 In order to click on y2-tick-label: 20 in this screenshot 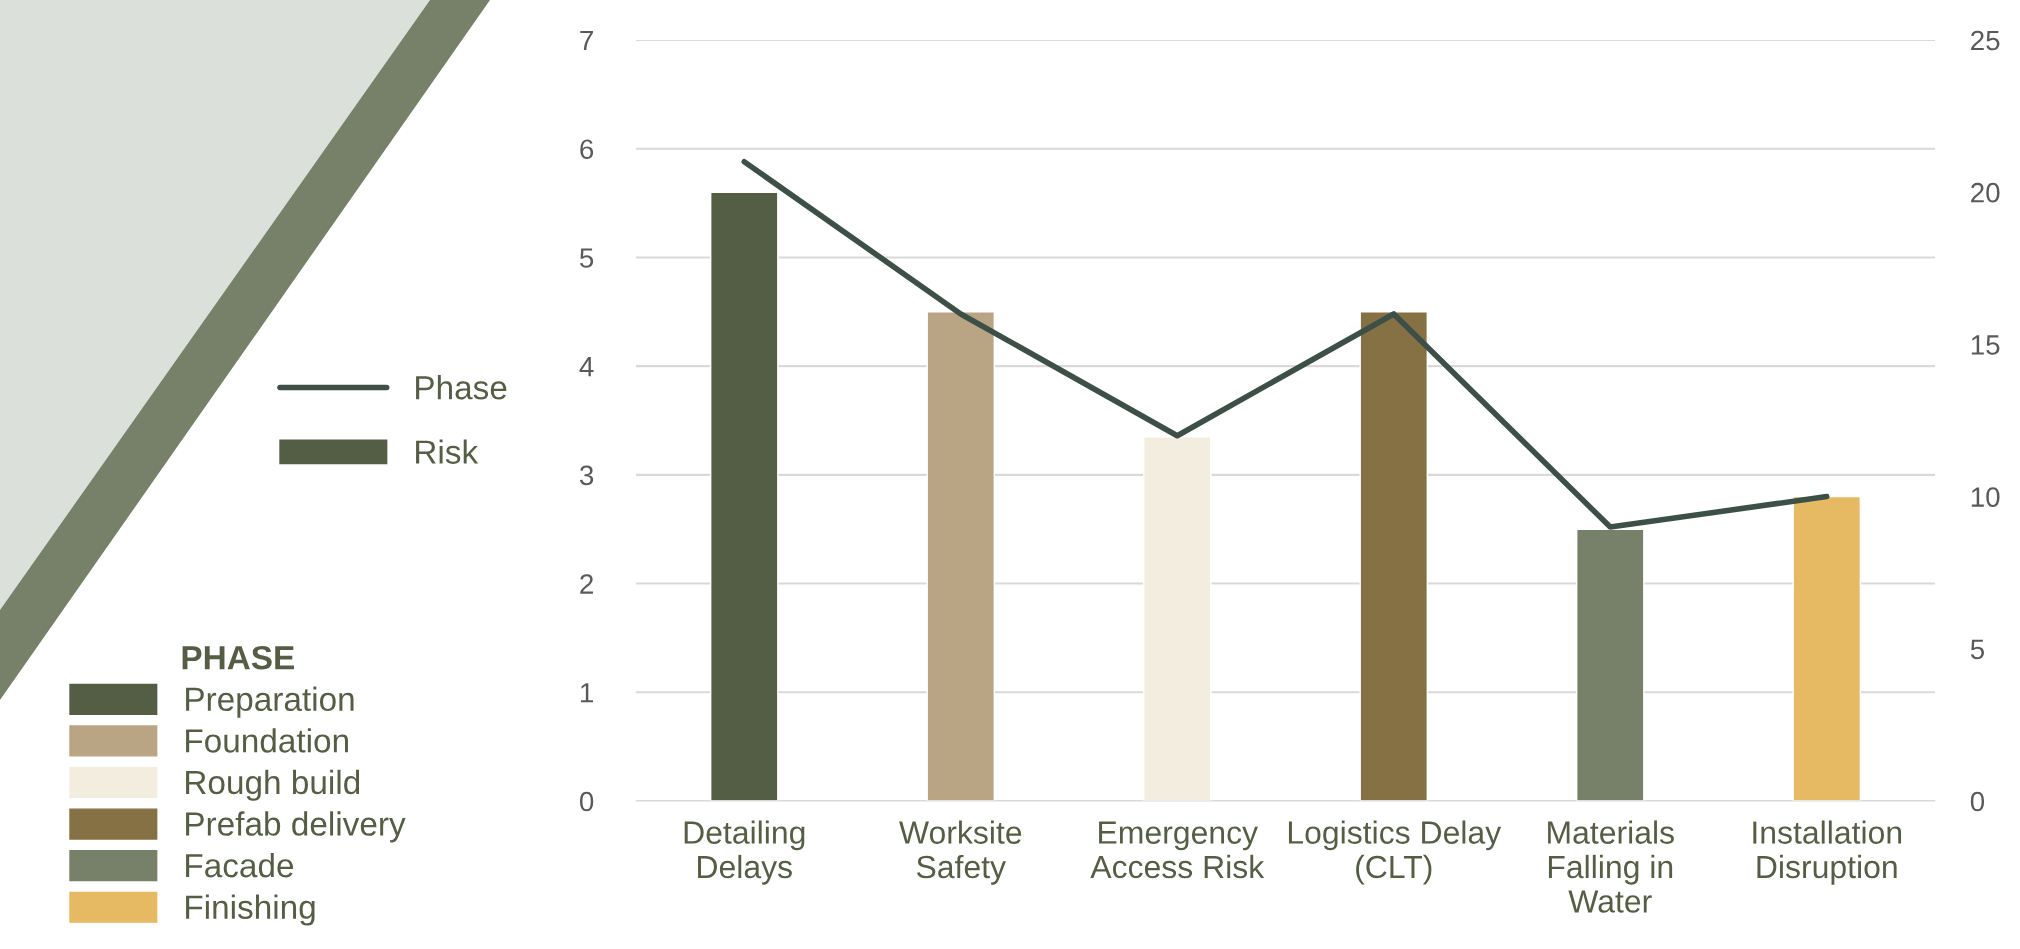, I will do `click(1985, 192)`.